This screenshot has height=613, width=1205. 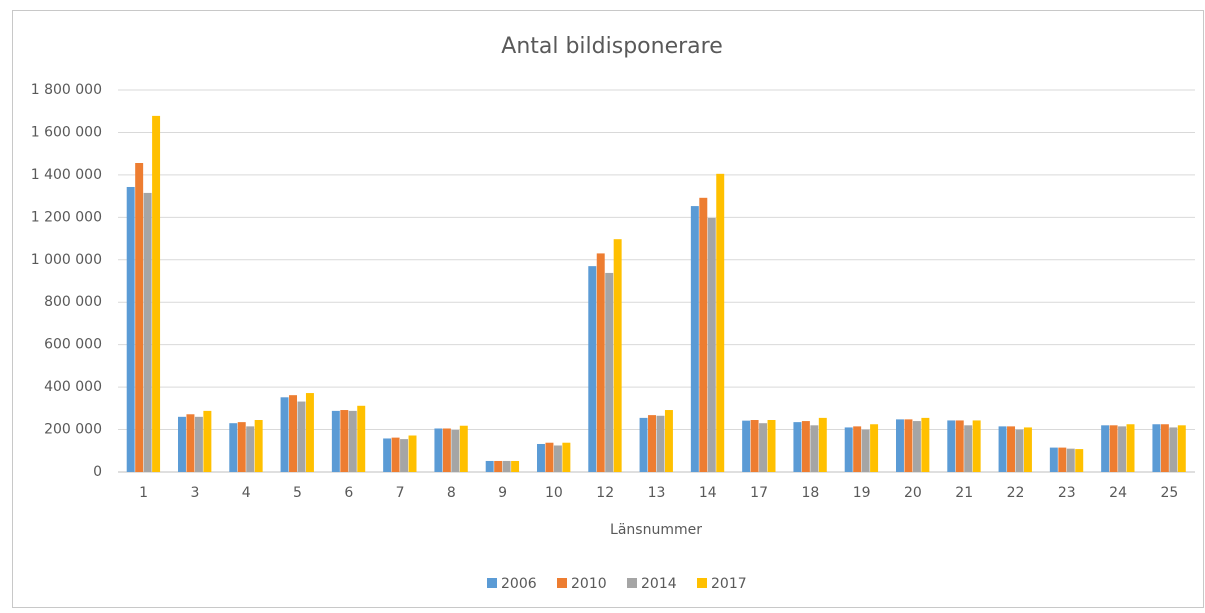 I want to click on y-tick-label: 800 000, so click(x=73, y=302).